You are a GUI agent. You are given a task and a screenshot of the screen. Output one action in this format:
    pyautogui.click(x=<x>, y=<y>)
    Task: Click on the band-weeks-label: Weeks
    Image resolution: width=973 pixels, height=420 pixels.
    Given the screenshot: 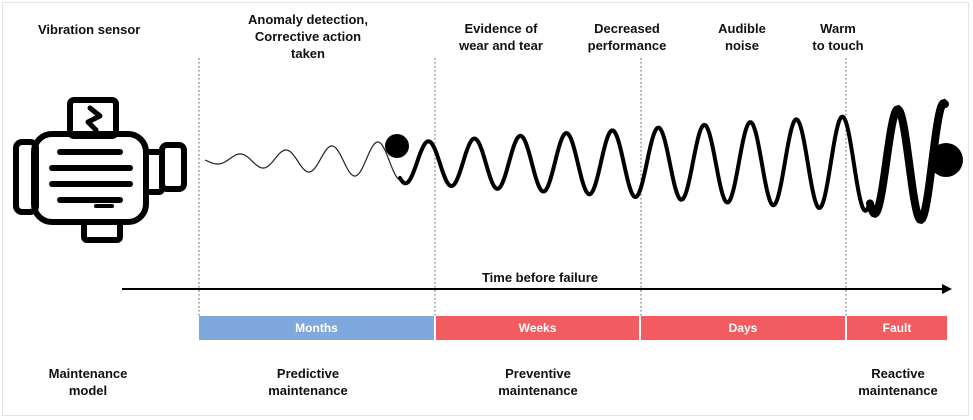 What is the action you would take?
    pyautogui.click(x=537, y=328)
    